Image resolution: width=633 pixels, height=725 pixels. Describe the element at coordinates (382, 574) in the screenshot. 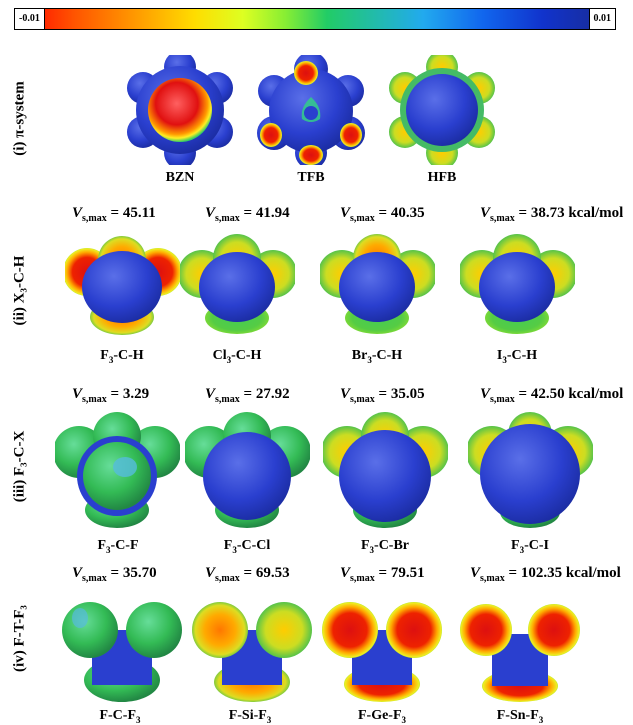

I see `vsmax-label: Vs,max = 79.51` at that location.